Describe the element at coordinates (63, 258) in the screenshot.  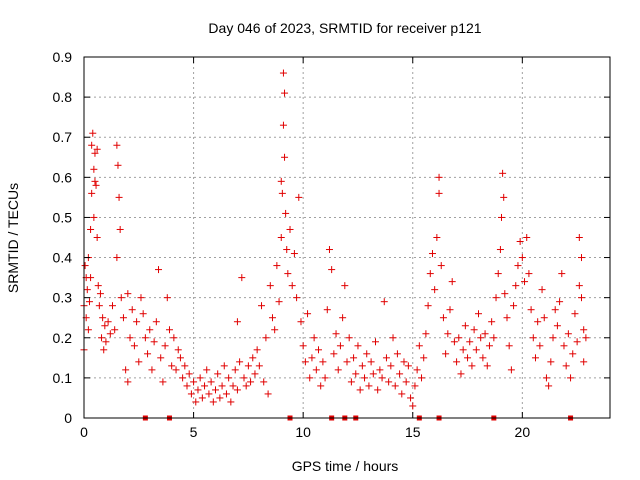
I see `y-tick-label: 0.4` at that location.